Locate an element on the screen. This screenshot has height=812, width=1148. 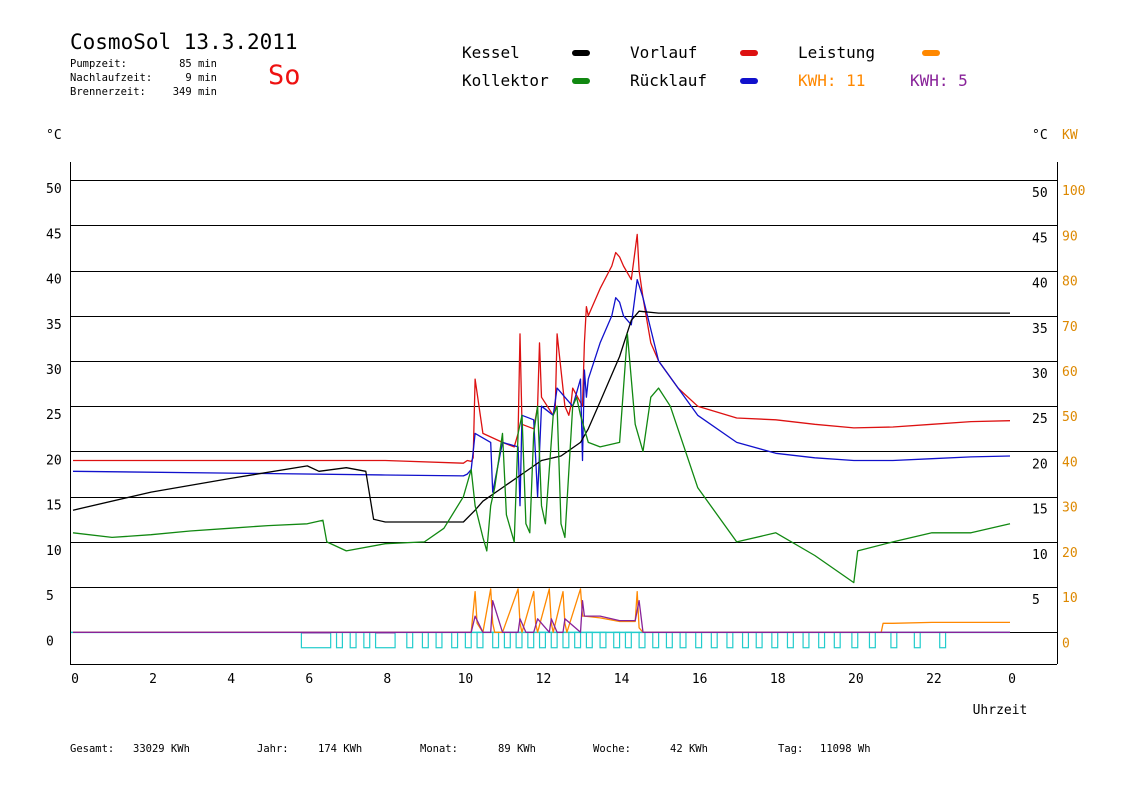
footer-monat-label: Monat: is located at coordinates (439, 749).